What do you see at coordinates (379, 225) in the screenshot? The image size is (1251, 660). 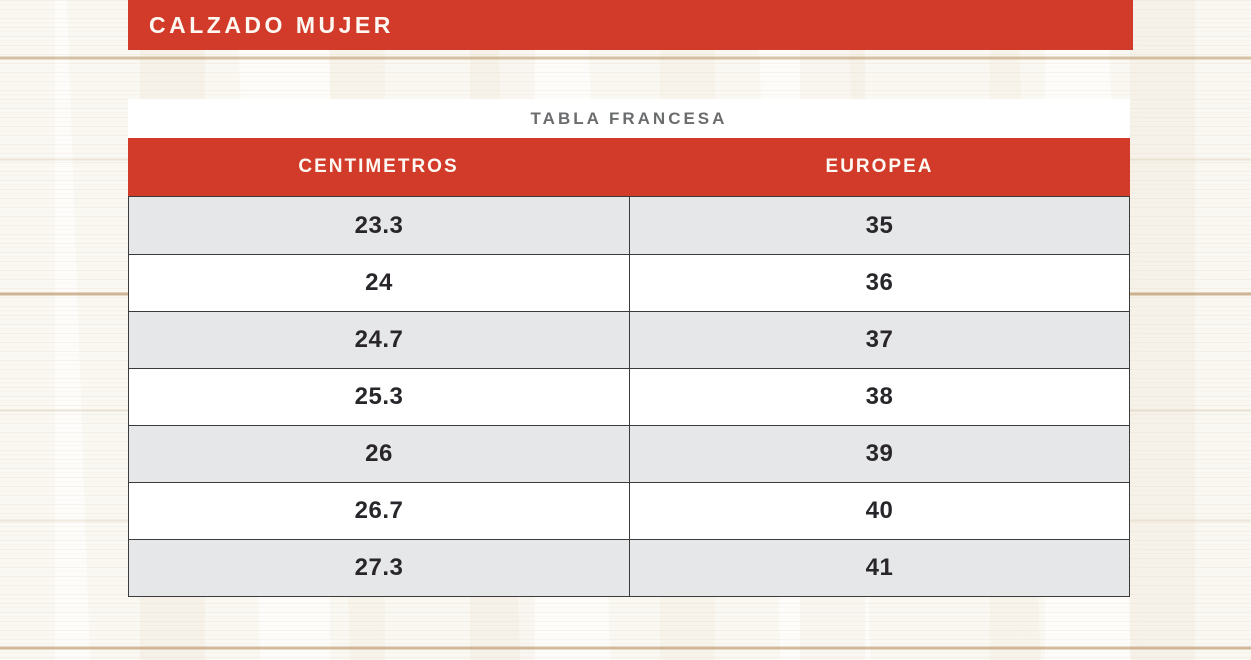 I see `cell-centimetros: 23.3` at bounding box center [379, 225].